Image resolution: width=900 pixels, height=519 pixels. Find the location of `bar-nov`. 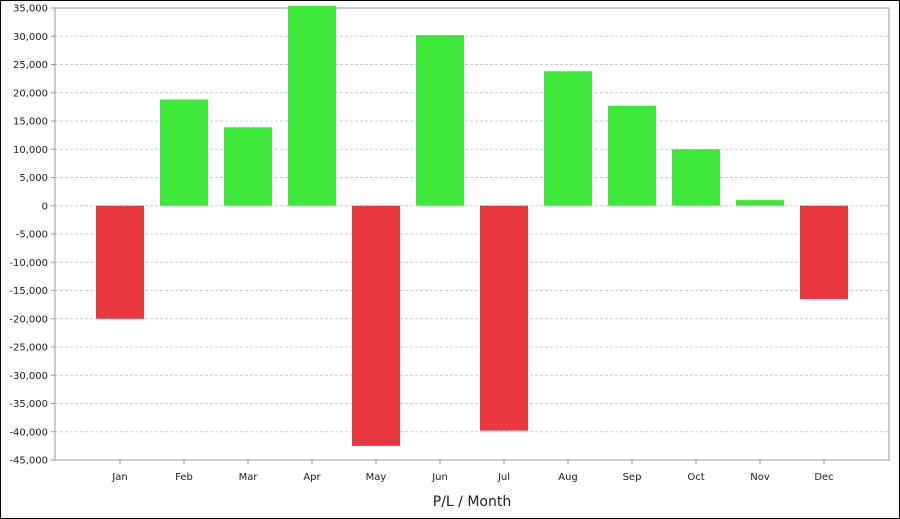

bar-nov is located at coordinates (760, 203).